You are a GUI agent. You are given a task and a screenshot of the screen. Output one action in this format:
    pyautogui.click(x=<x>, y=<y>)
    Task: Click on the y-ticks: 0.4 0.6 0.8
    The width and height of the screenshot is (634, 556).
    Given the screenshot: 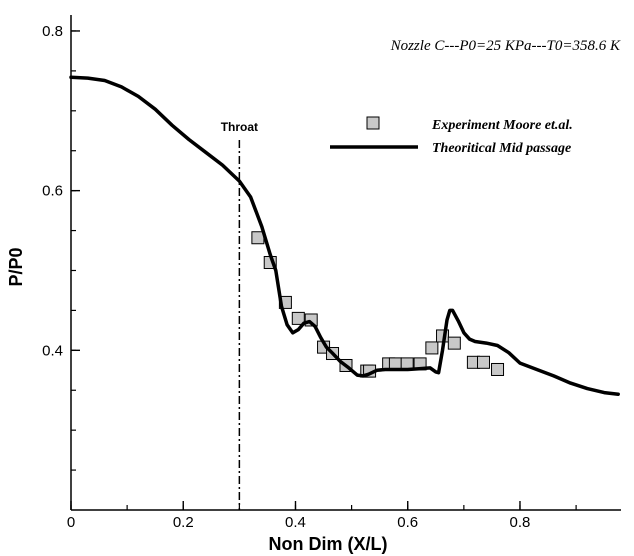 What is the action you would take?
    pyautogui.click(x=61, y=247)
    